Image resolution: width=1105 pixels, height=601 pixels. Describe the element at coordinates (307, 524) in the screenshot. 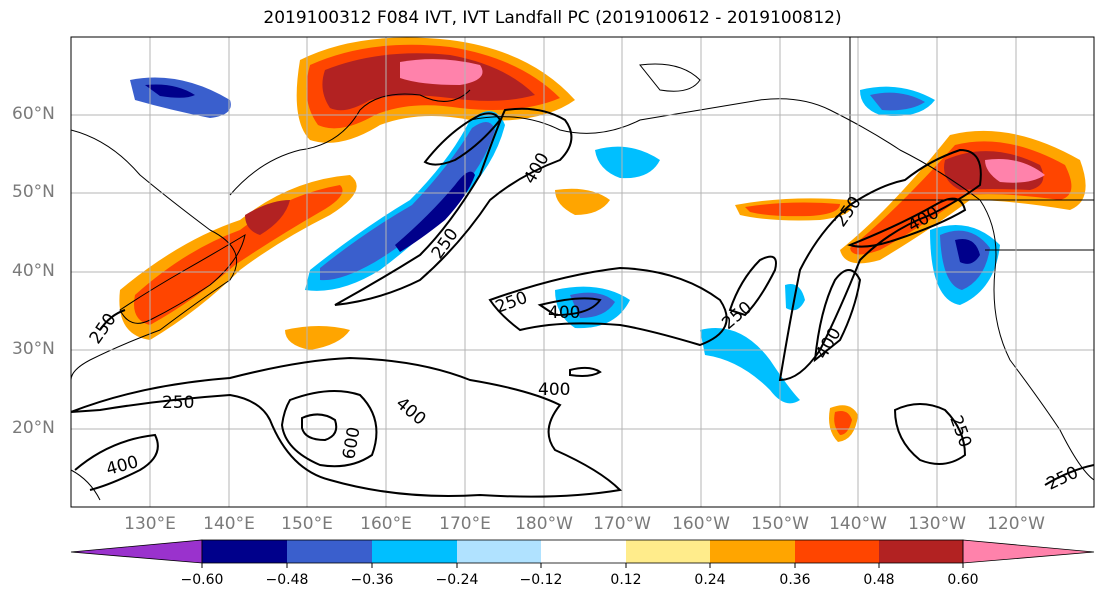

I see `lon-label: 150°E` at that location.